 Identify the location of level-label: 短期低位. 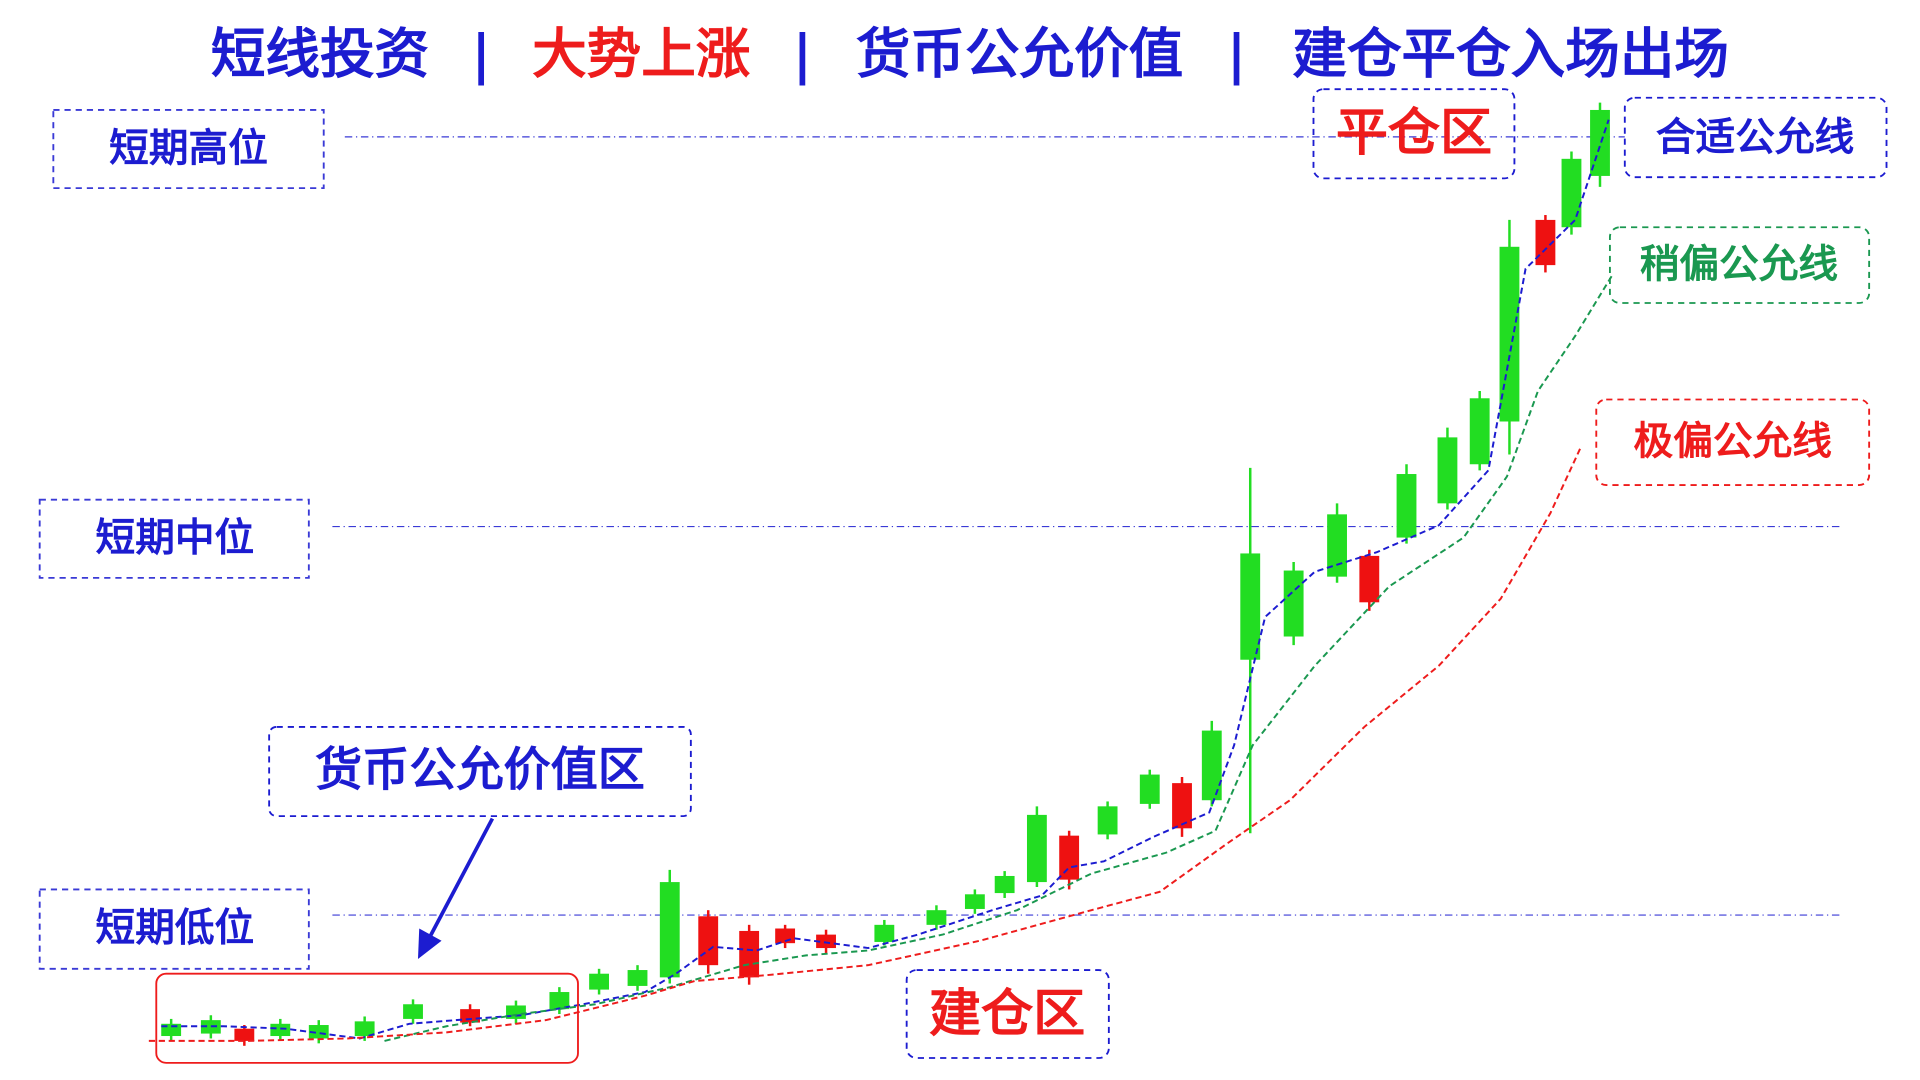
(175, 928).